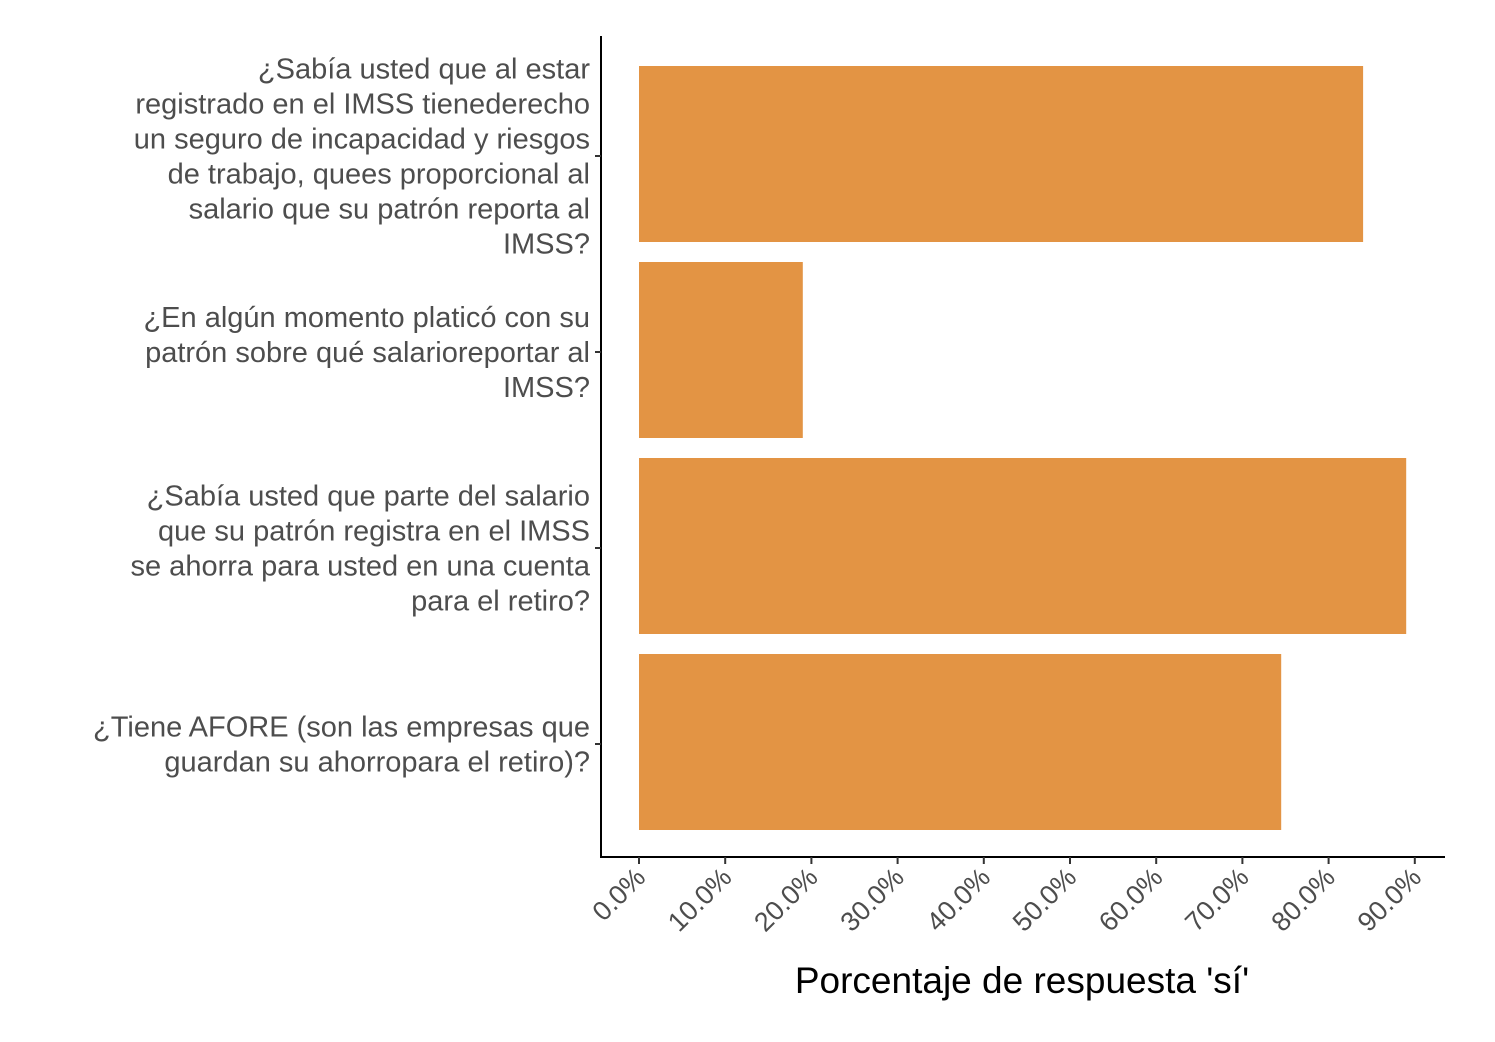 This screenshot has height=1042, width=1495. Describe the element at coordinates (1389, 899) in the screenshot. I see `x-tick-label: 90.0%` at that location.